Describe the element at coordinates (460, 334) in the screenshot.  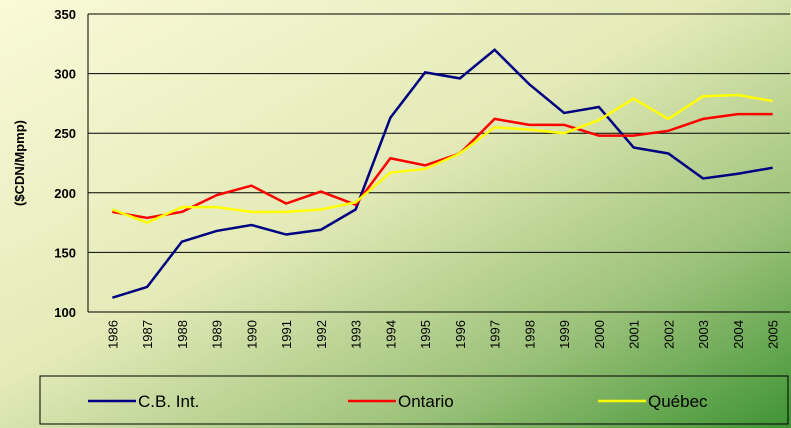
I see `x-tick-label: 1996` at that location.